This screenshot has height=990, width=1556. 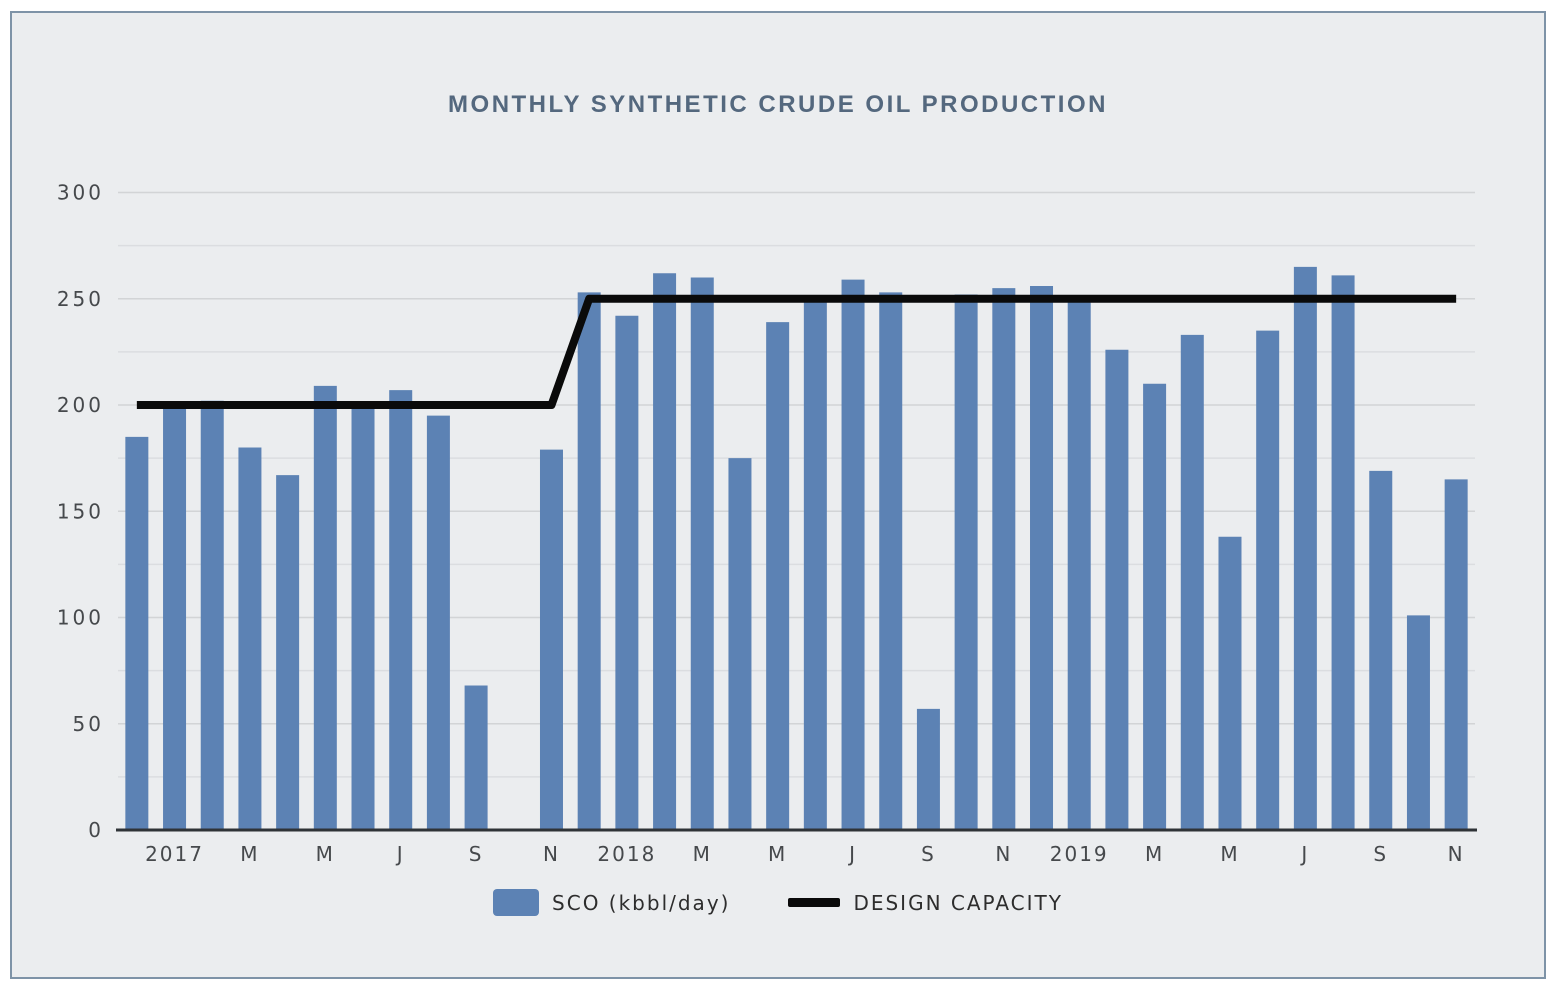 What do you see at coordinates (1154, 854) in the screenshot?
I see `x-tick-label-mar-2019: M` at bounding box center [1154, 854].